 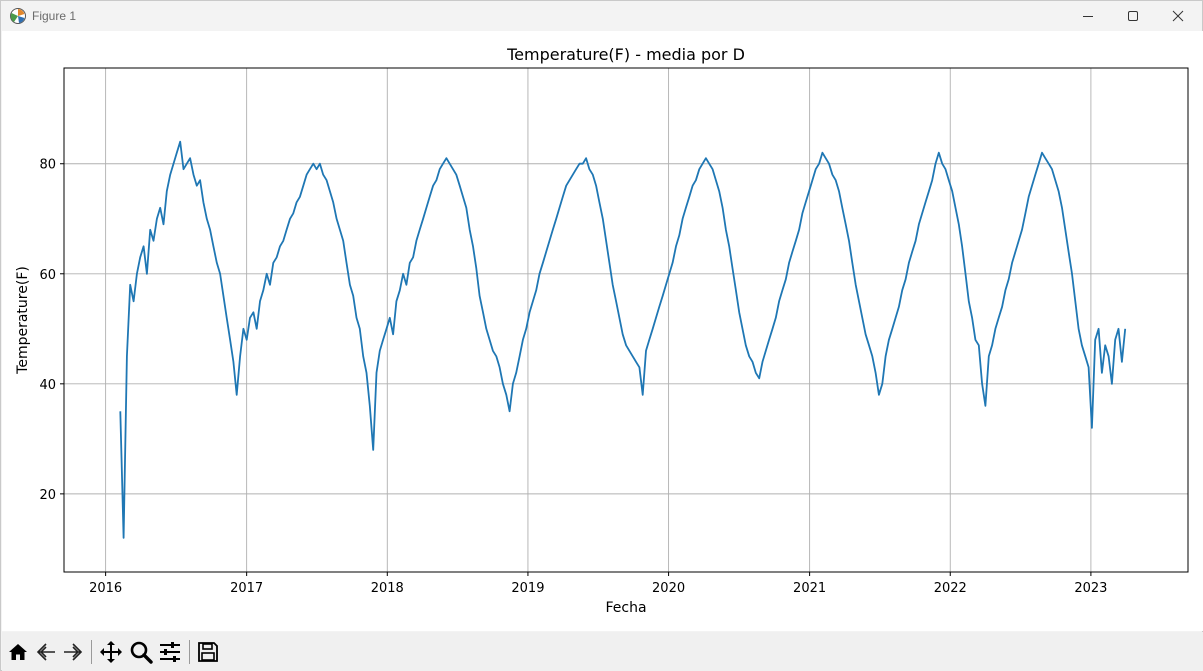 What do you see at coordinates (527, 588) in the screenshot?
I see `x-tick-label: 2019` at bounding box center [527, 588].